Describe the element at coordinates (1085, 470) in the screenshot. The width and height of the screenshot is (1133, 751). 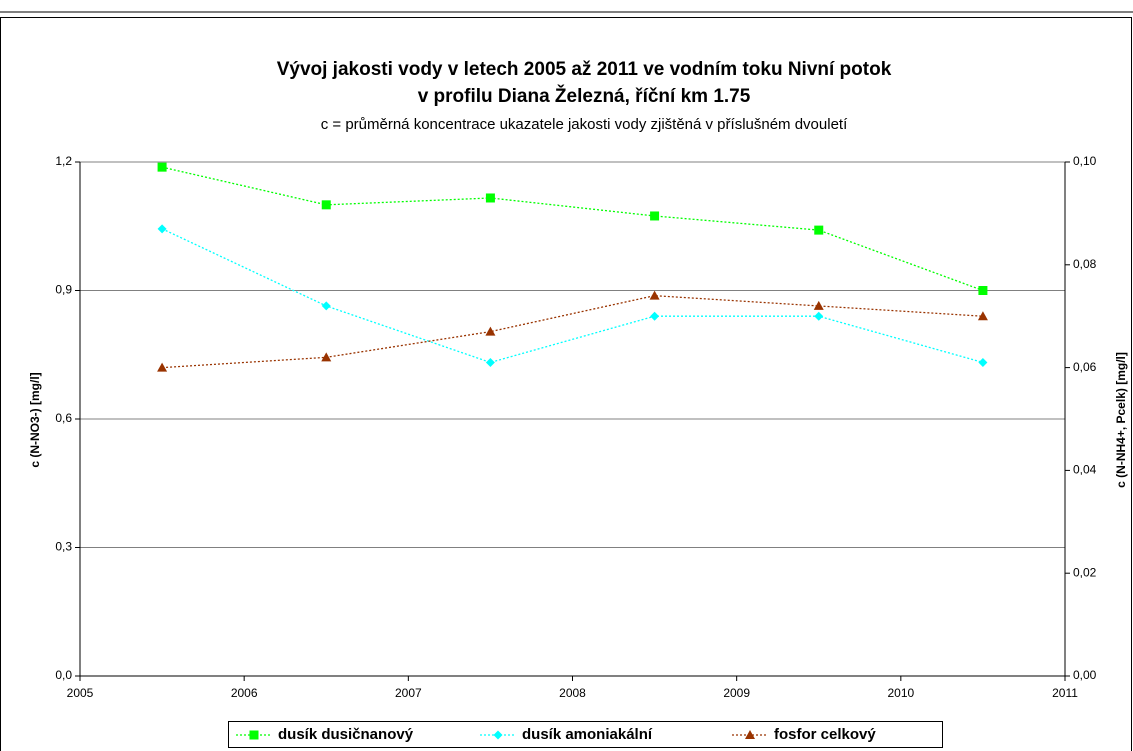
I see `y2-tick-label: 0,04` at that location.